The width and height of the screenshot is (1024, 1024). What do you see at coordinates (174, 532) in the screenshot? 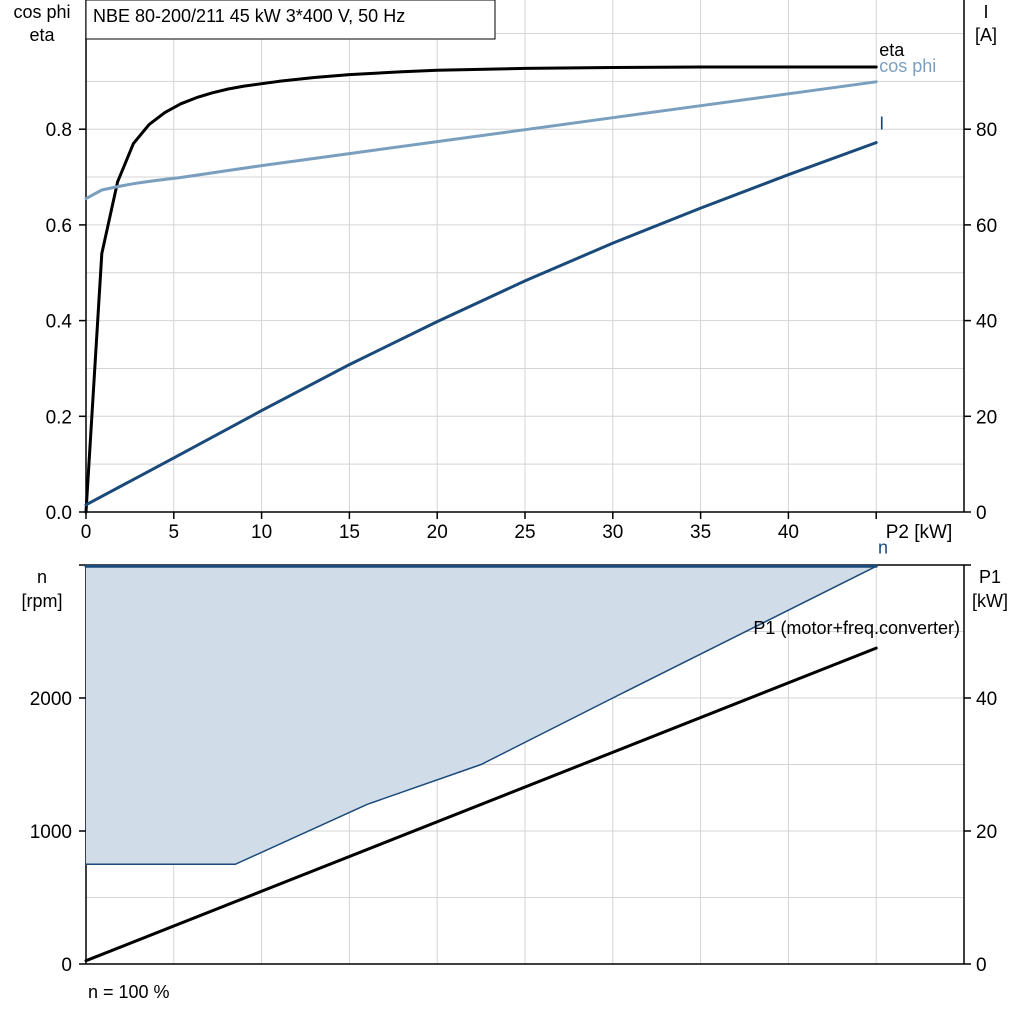
I see `x-tick-label: 5` at bounding box center [174, 532].